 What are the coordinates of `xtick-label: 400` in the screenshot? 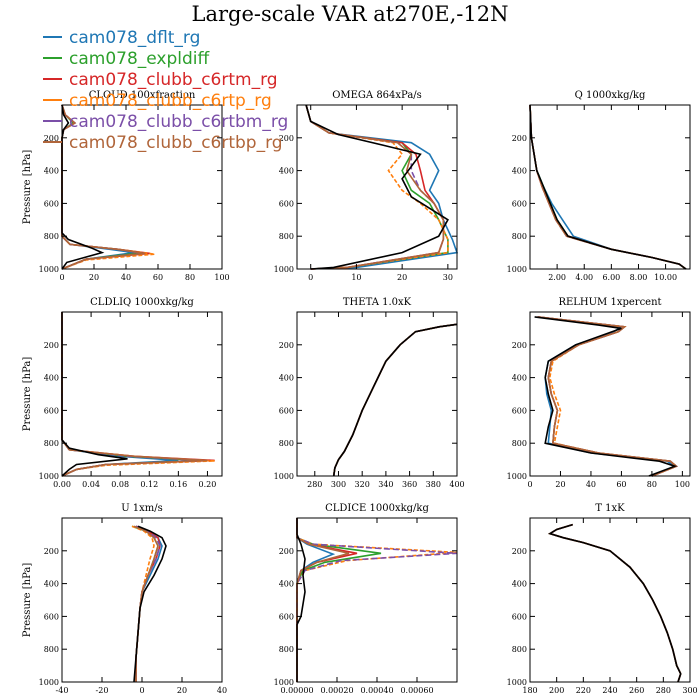 It's located at (456, 484).